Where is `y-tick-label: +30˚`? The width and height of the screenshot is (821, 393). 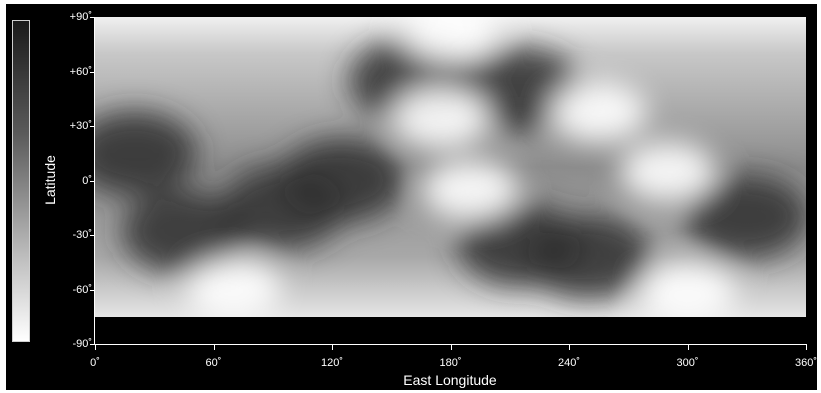
y-tick-label: +30˚ is located at coordinates (80, 126).